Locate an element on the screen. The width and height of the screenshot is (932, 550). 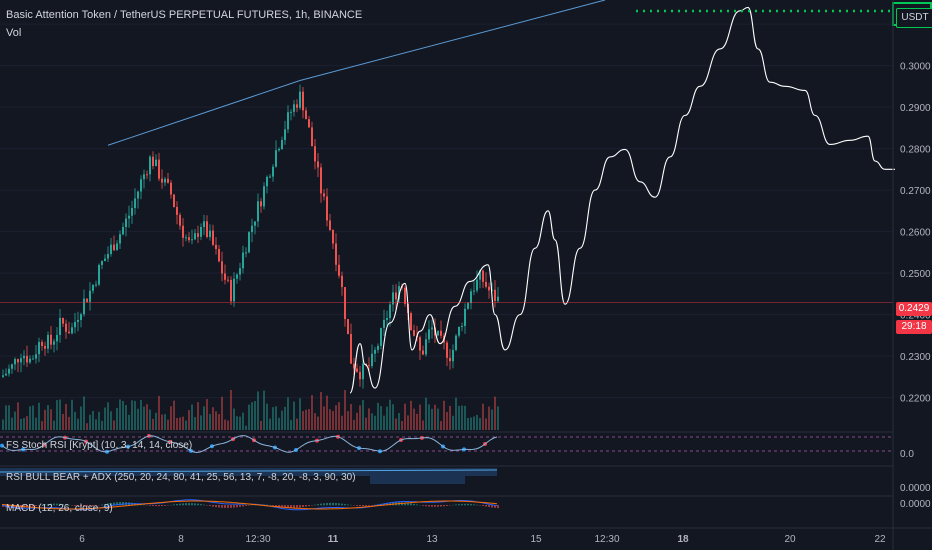
currency-badge: USDT is located at coordinates (914, 18).